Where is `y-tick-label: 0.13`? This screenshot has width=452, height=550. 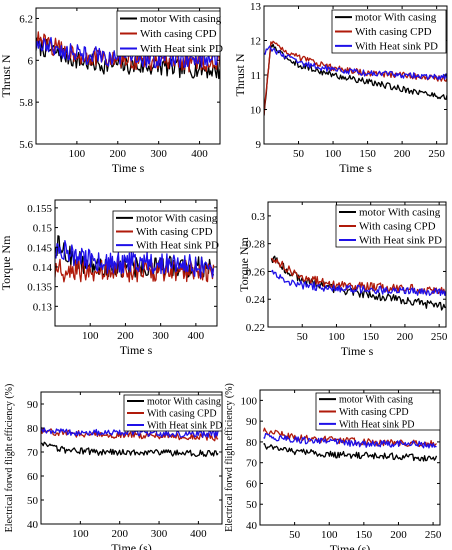 y-tick-label: 0.13 is located at coordinates (43, 307).